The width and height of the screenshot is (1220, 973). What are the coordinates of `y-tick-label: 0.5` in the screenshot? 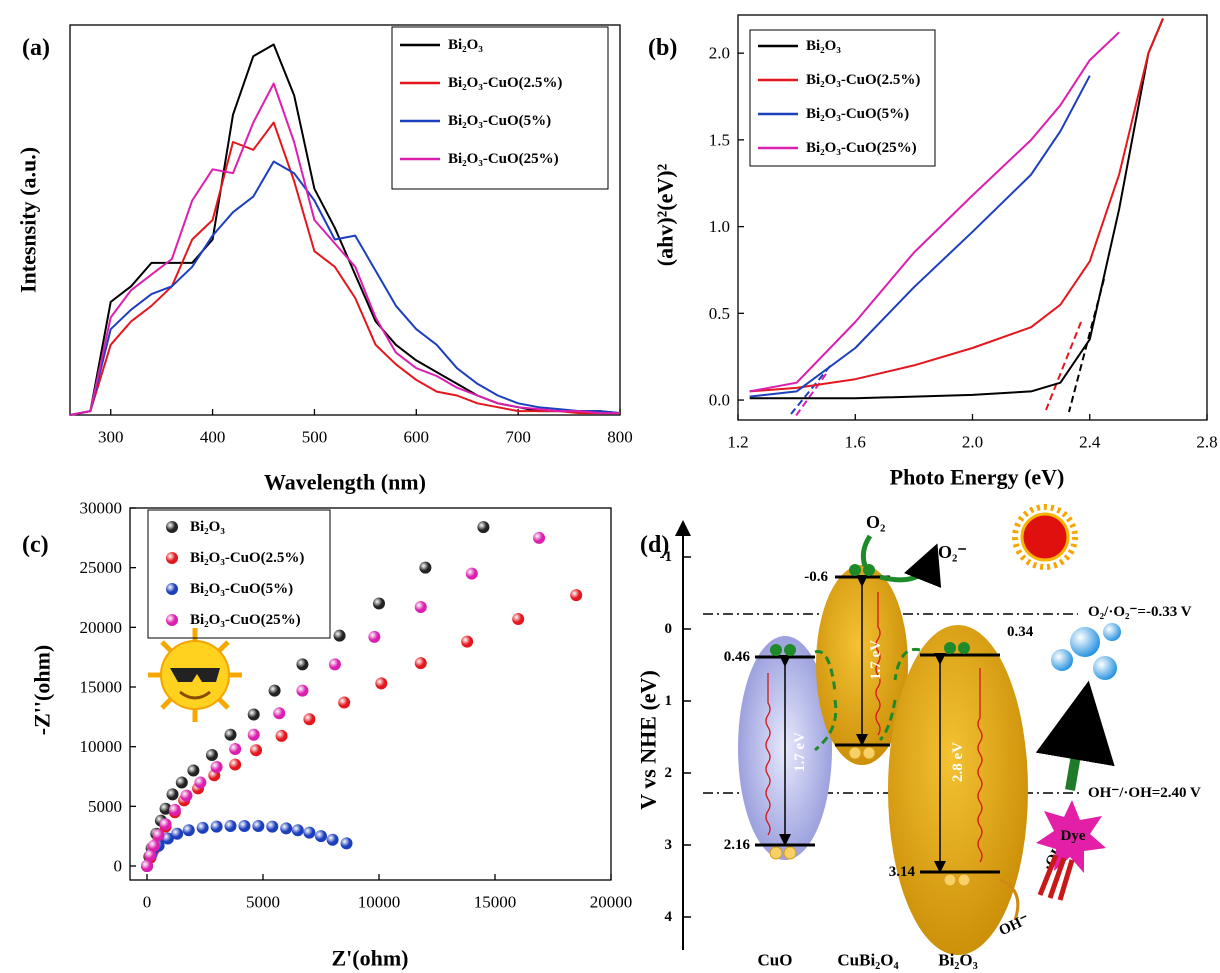 It's located at (719, 313).